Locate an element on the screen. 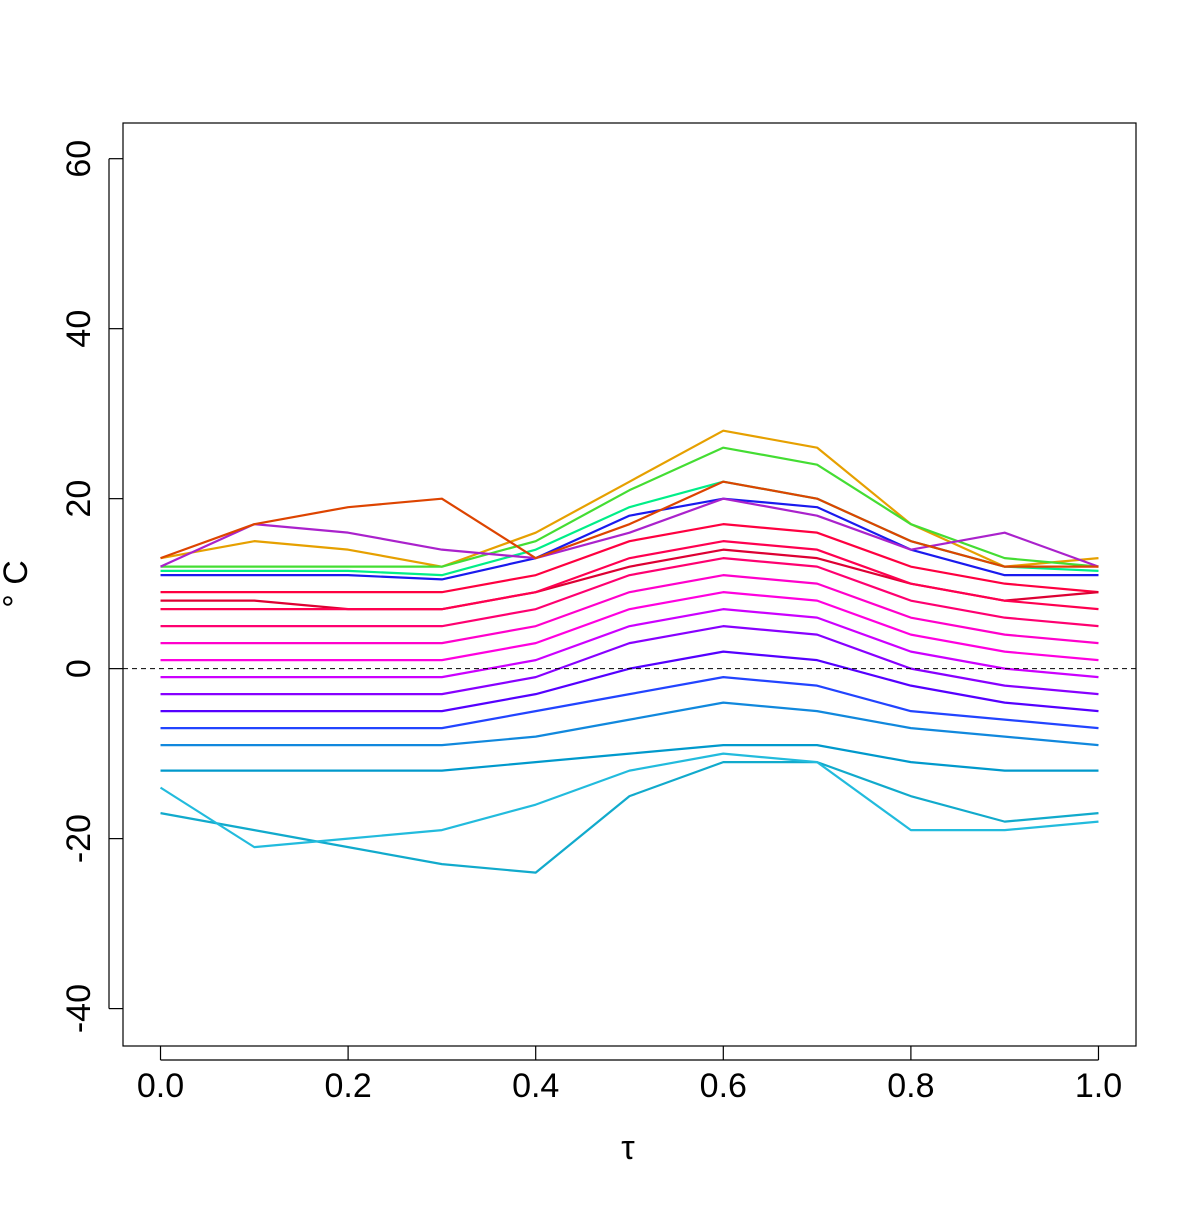 The width and height of the screenshot is (1200, 1205). x-tick-label: 0.6 is located at coordinates (723, 1086).